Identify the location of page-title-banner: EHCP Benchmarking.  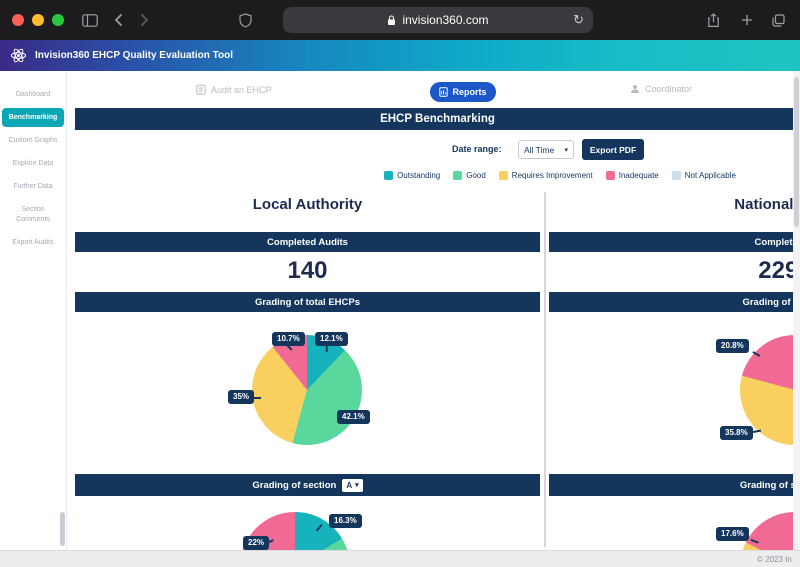
(437, 119).